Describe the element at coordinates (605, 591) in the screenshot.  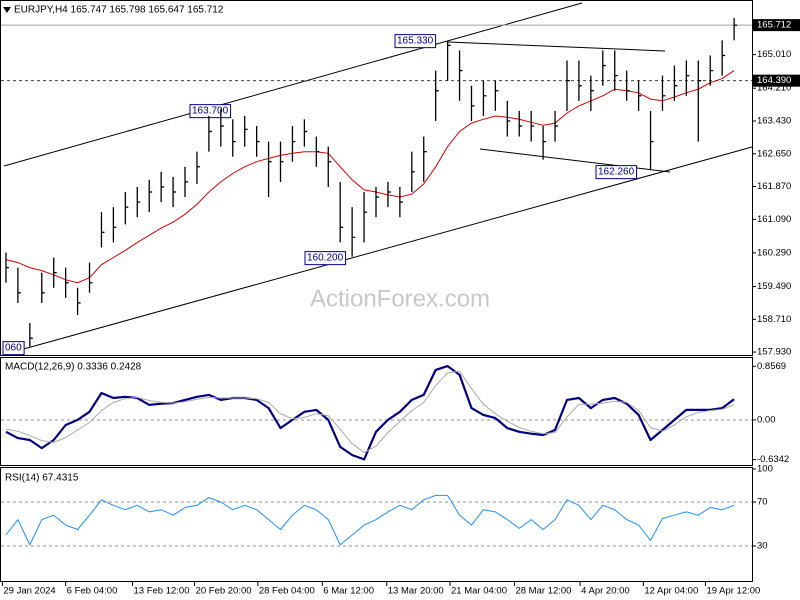
I see `x-tick-label: 4 Apr 20:00` at that location.